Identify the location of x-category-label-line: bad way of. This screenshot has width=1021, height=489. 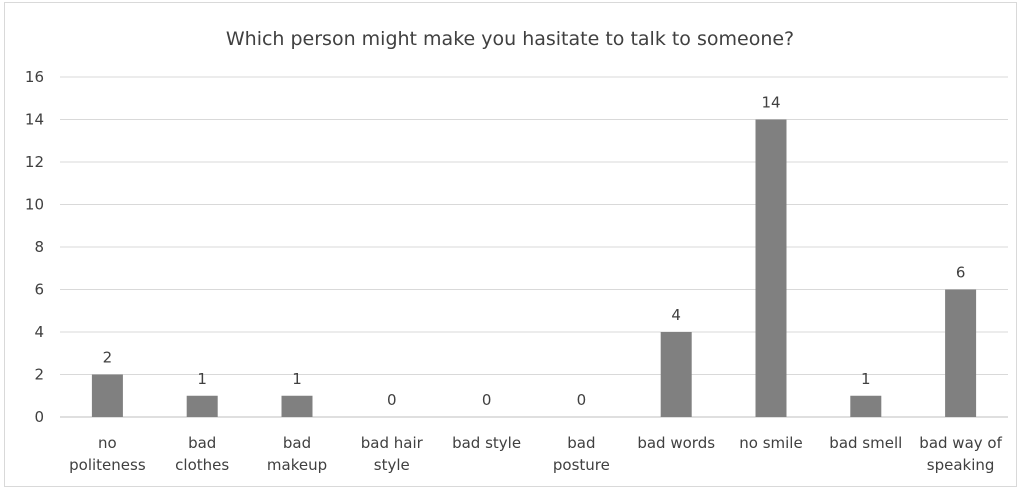
(960, 443).